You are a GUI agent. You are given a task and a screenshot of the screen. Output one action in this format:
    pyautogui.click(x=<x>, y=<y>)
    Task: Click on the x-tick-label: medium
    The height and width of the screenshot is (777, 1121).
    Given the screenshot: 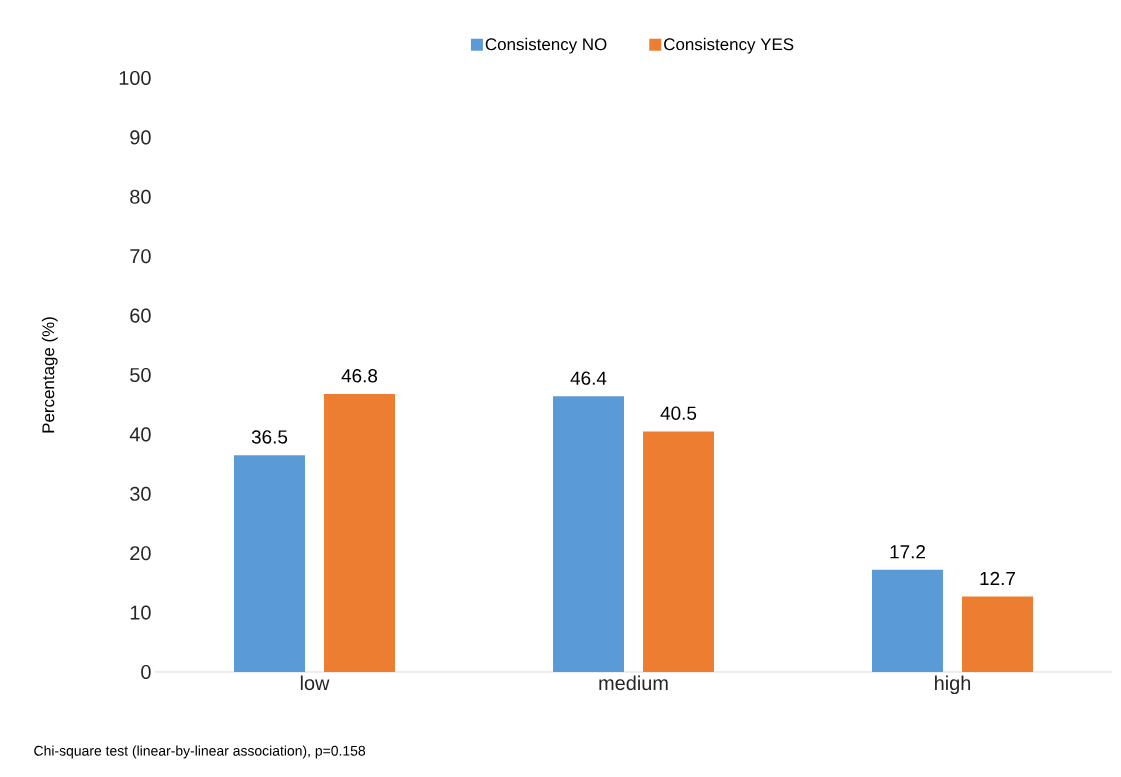 What is the action you would take?
    pyautogui.click(x=633, y=683)
    